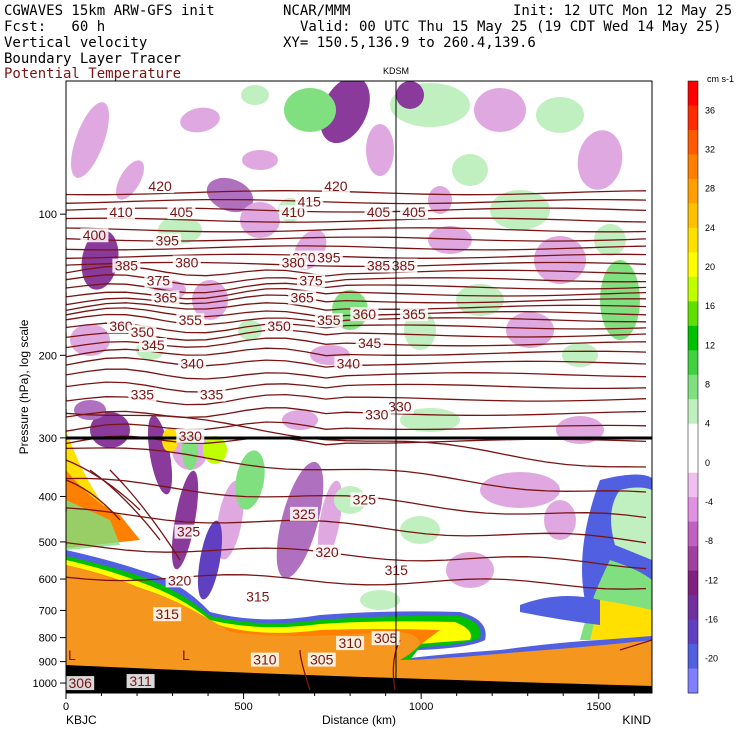 The image size is (740, 740). Describe the element at coordinates (49, 449) in the screenshot. I see `y-axis-ticks: 100 200 300 400 500 600 700 800 900 1000` at that location.